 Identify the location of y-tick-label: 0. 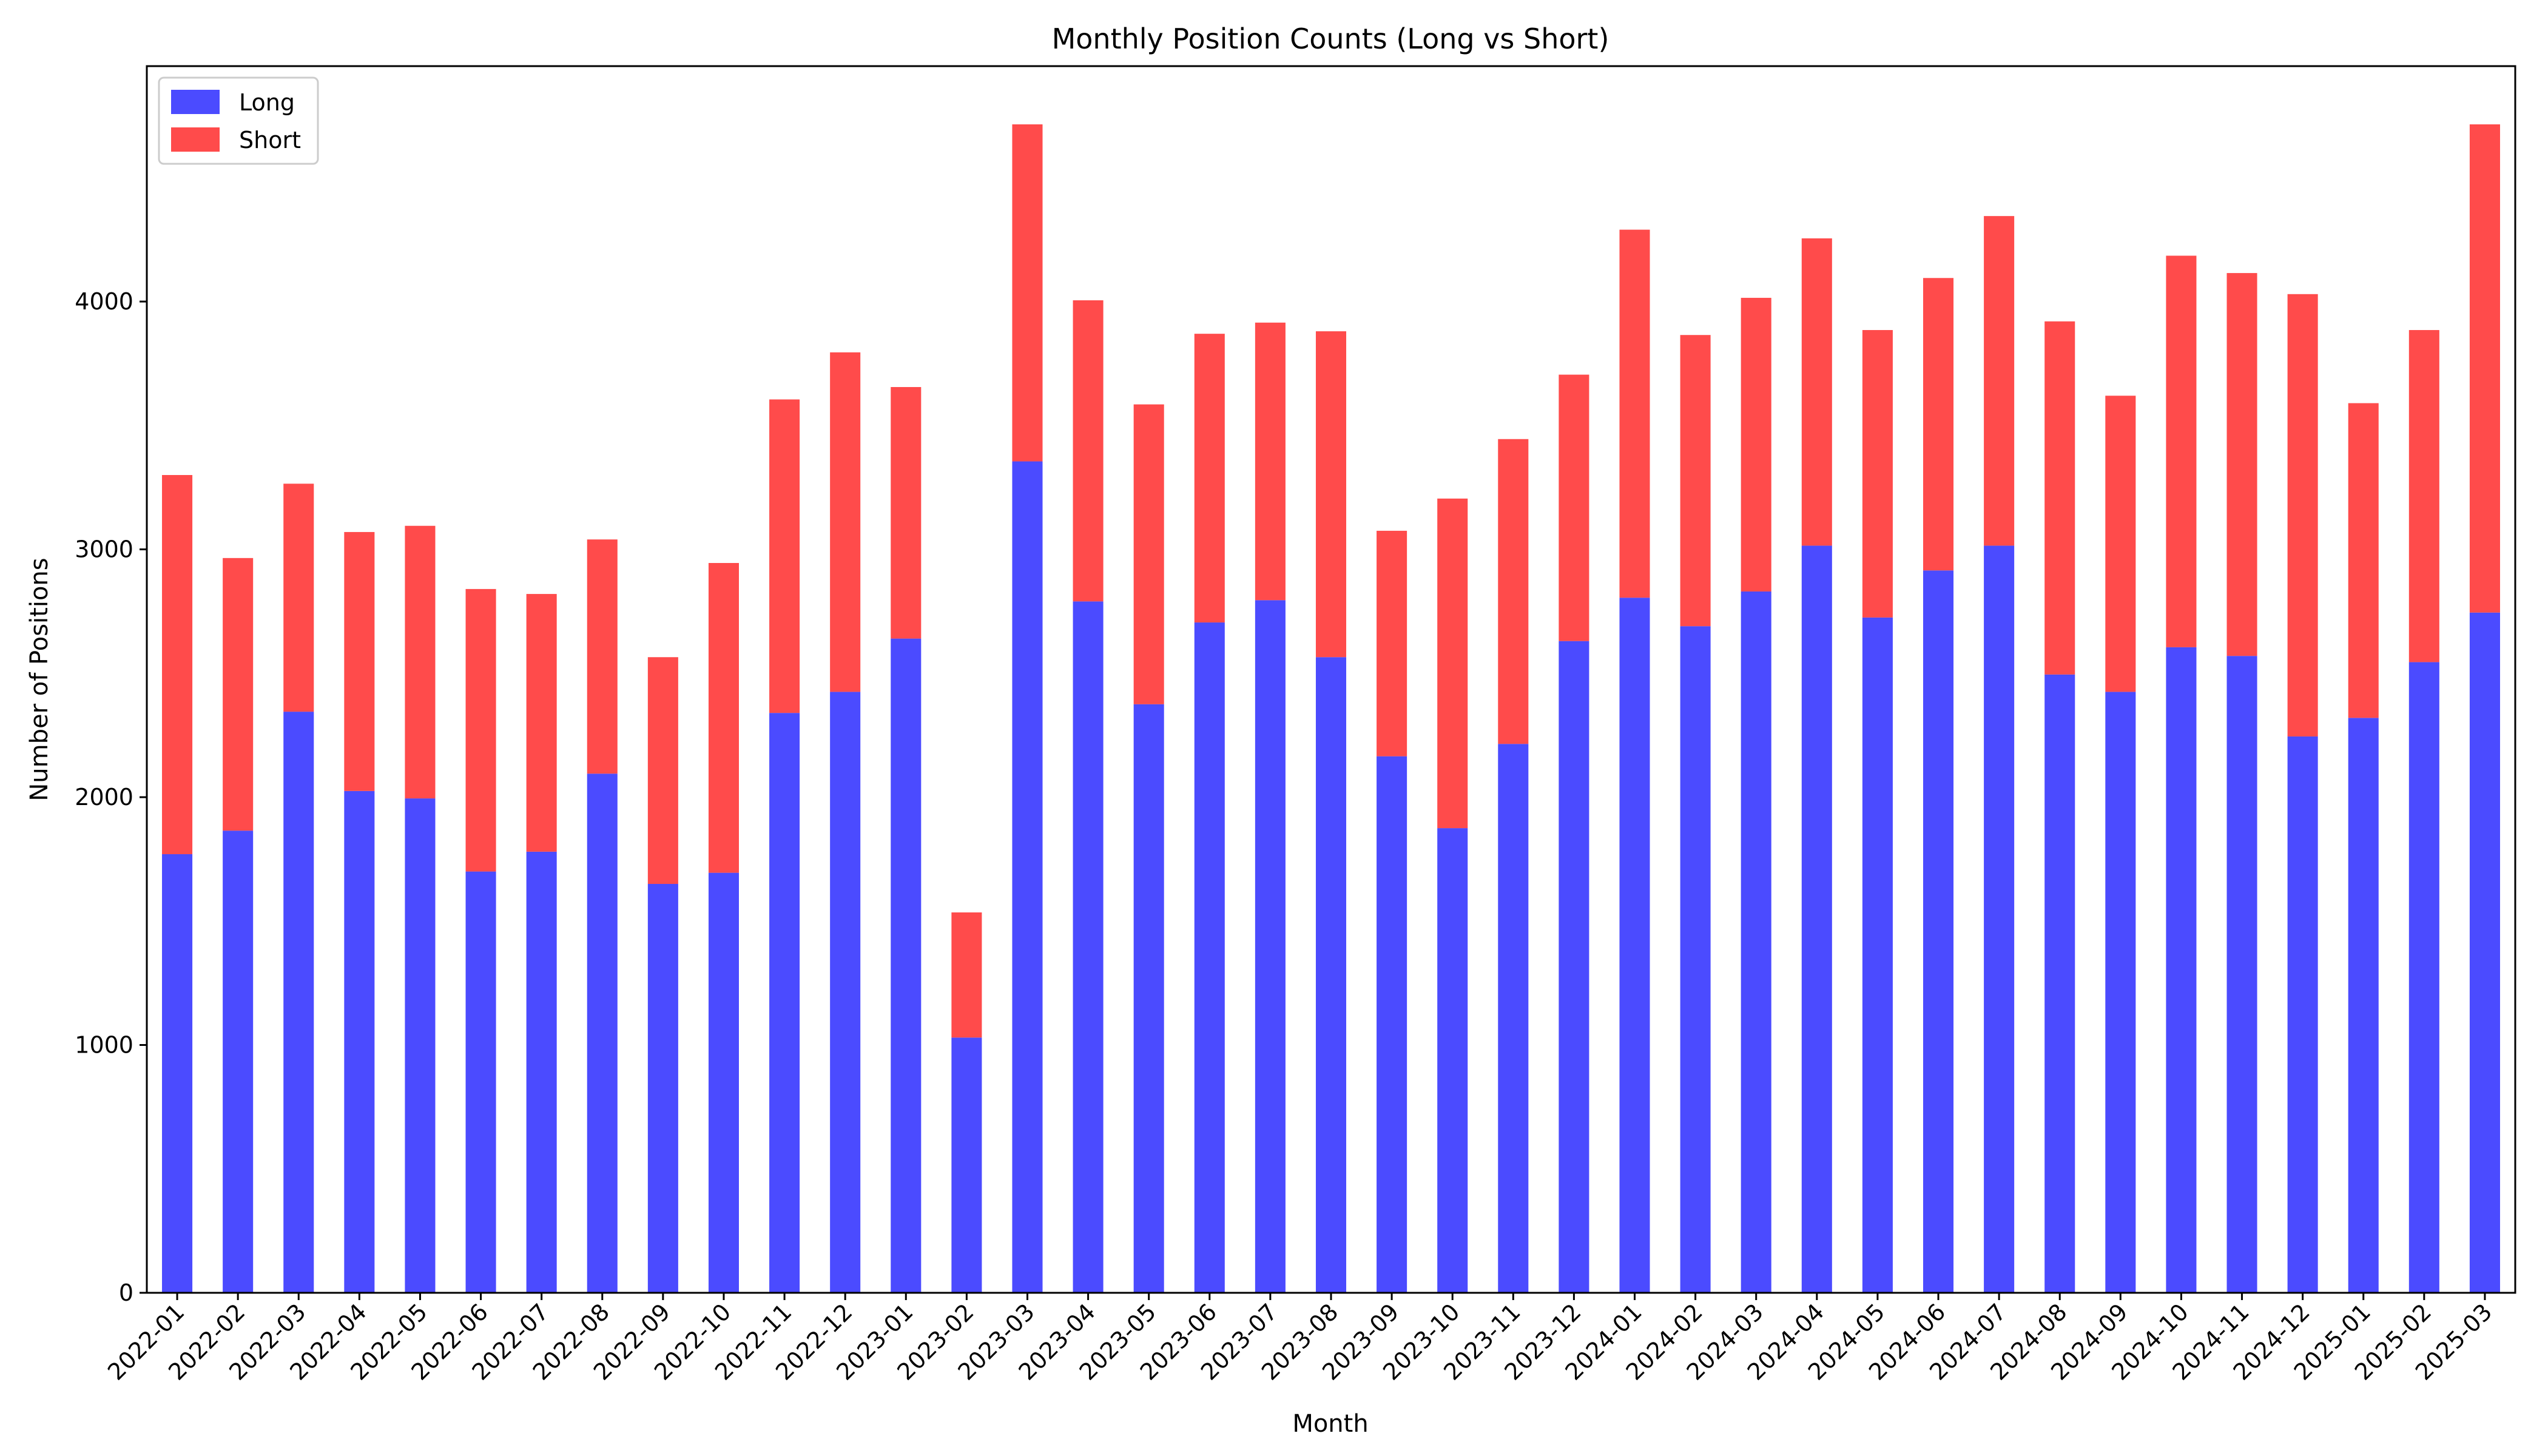
(126, 1292).